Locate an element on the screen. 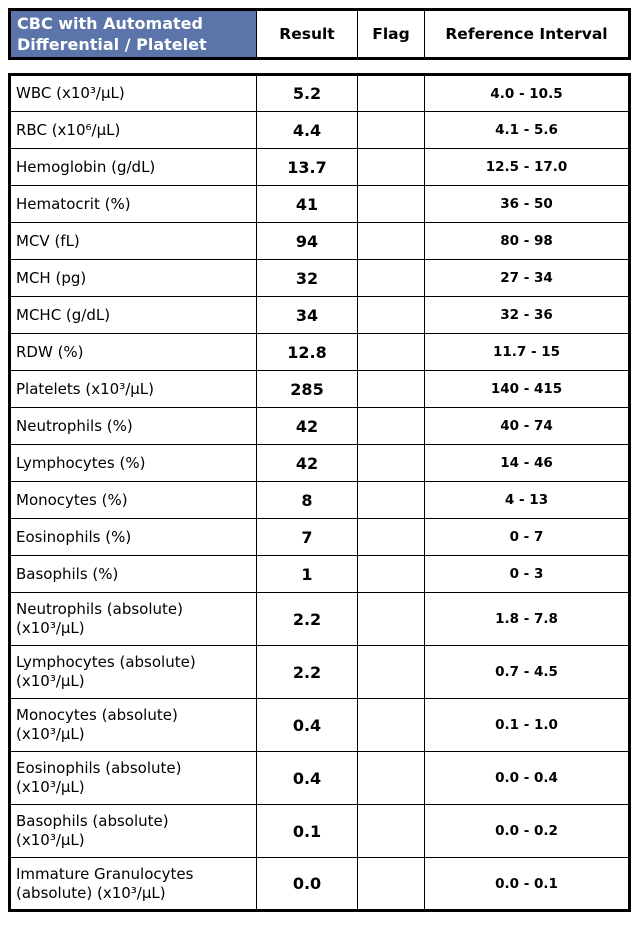 The image size is (640, 945). result-value-cell: 12.8 is located at coordinates (307, 352).